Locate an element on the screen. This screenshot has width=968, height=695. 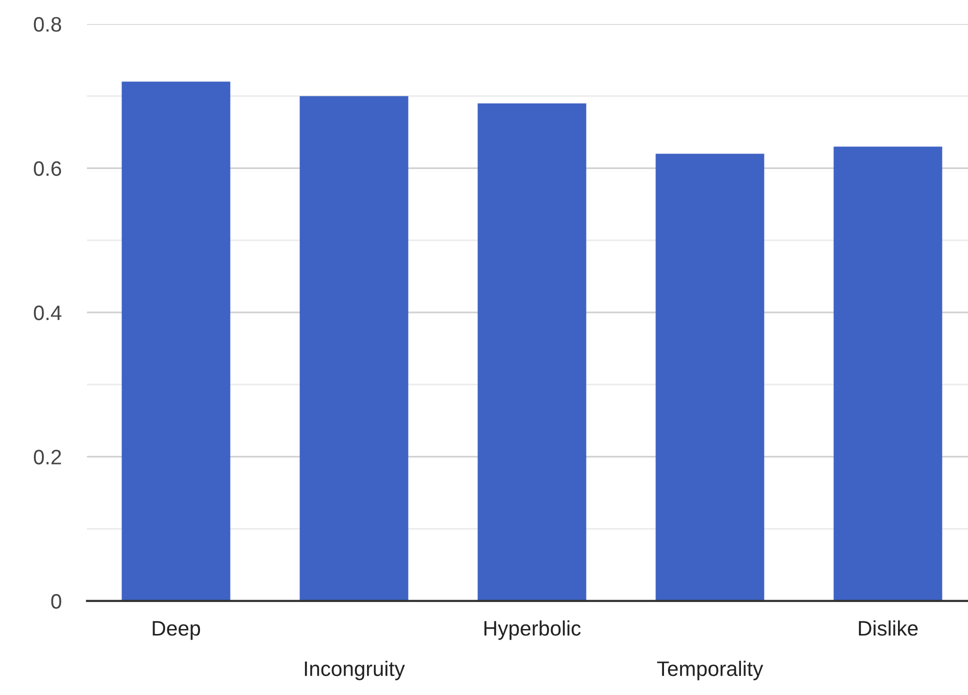
x-tick-label: Hyperbolic is located at coordinates (532, 630).